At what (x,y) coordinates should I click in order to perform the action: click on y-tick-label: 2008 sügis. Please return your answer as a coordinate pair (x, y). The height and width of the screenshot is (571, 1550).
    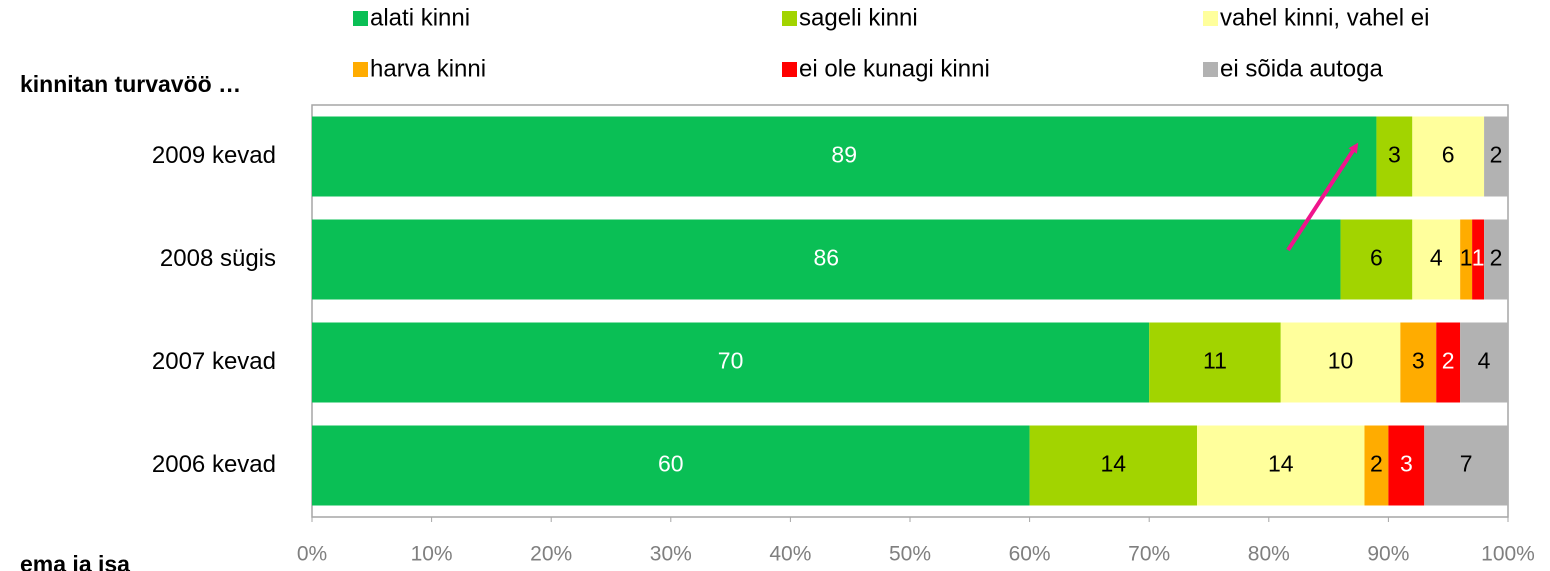
    Looking at the image, I should click on (218, 258).